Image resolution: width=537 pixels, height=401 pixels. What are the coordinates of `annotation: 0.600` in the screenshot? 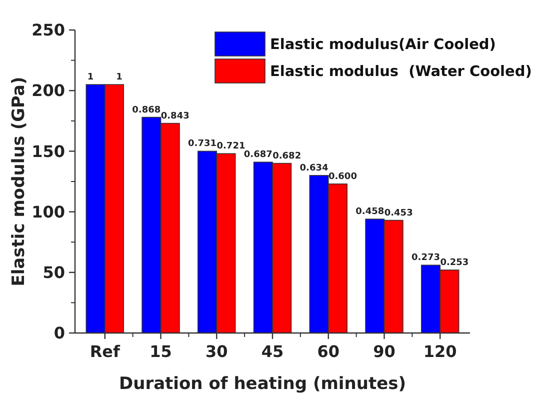 It's located at (342, 177).